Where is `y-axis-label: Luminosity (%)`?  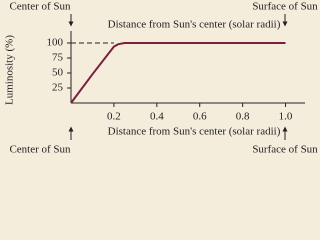 y-axis-label: Luminosity (%) is located at coordinates (10, 70).